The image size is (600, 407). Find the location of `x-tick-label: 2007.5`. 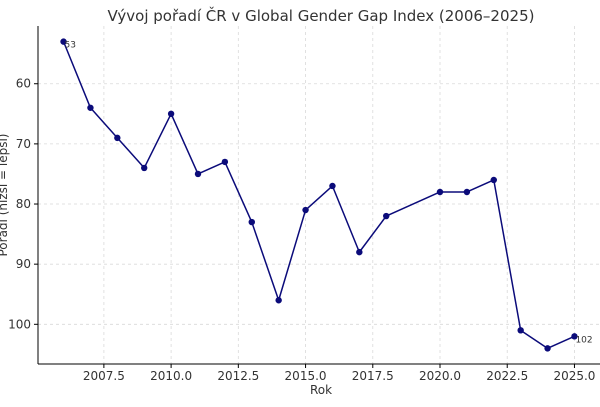

x-tick-label: 2007.5 is located at coordinates (104, 376).